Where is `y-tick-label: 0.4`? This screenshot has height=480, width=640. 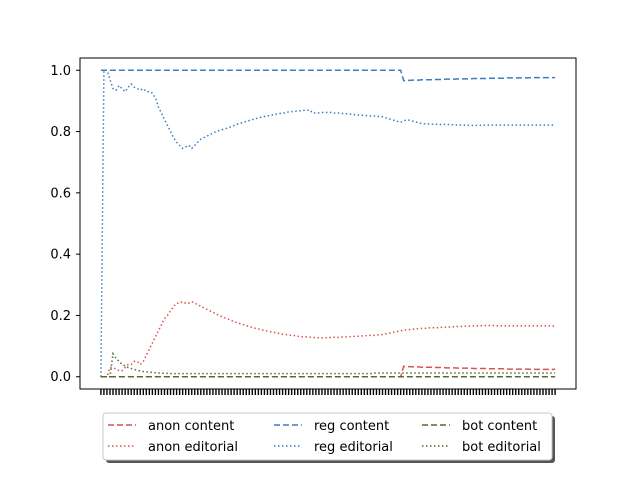 y-tick-label: 0.4 is located at coordinates (60, 255).